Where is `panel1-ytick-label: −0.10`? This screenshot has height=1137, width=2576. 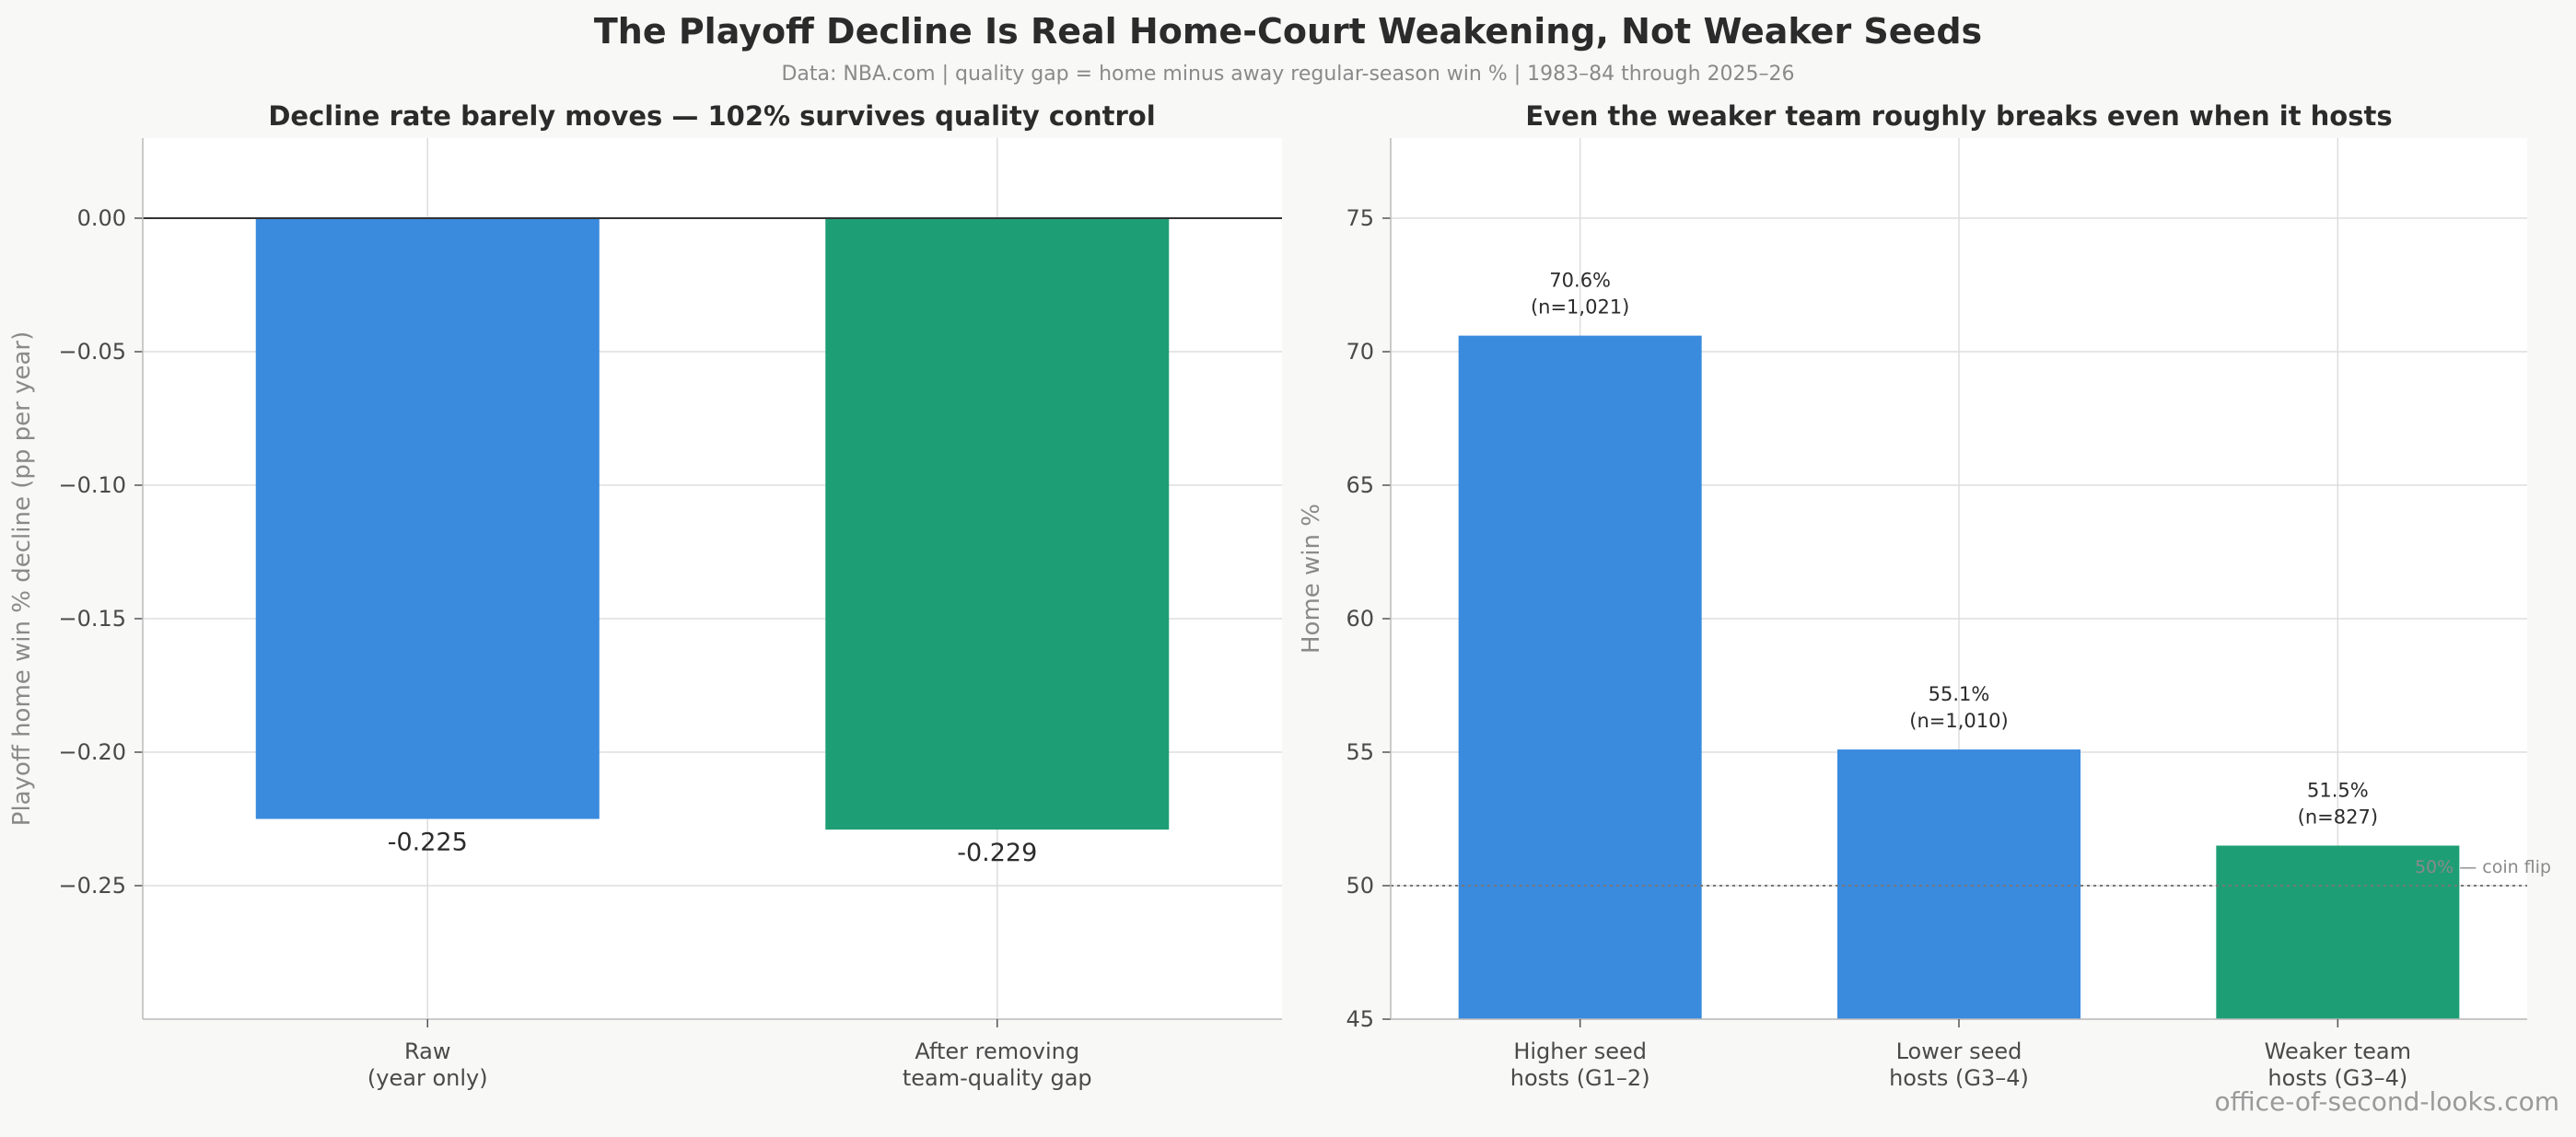 panel1-ytick-label: −0.10 is located at coordinates (92, 485).